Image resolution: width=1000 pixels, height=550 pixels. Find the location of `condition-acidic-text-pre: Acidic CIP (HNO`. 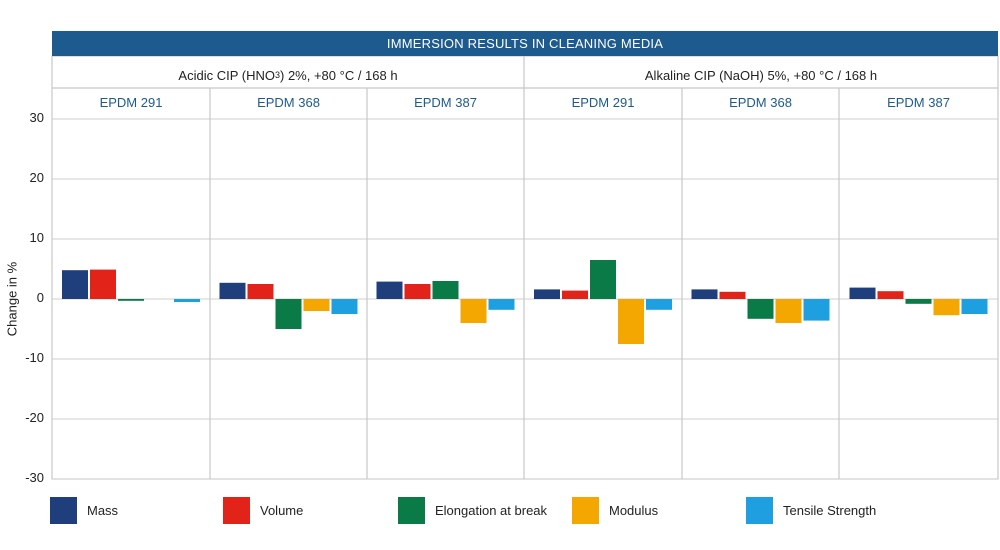

condition-acidic-text-pre: Acidic CIP (HNO is located at coordinates (226, 75).